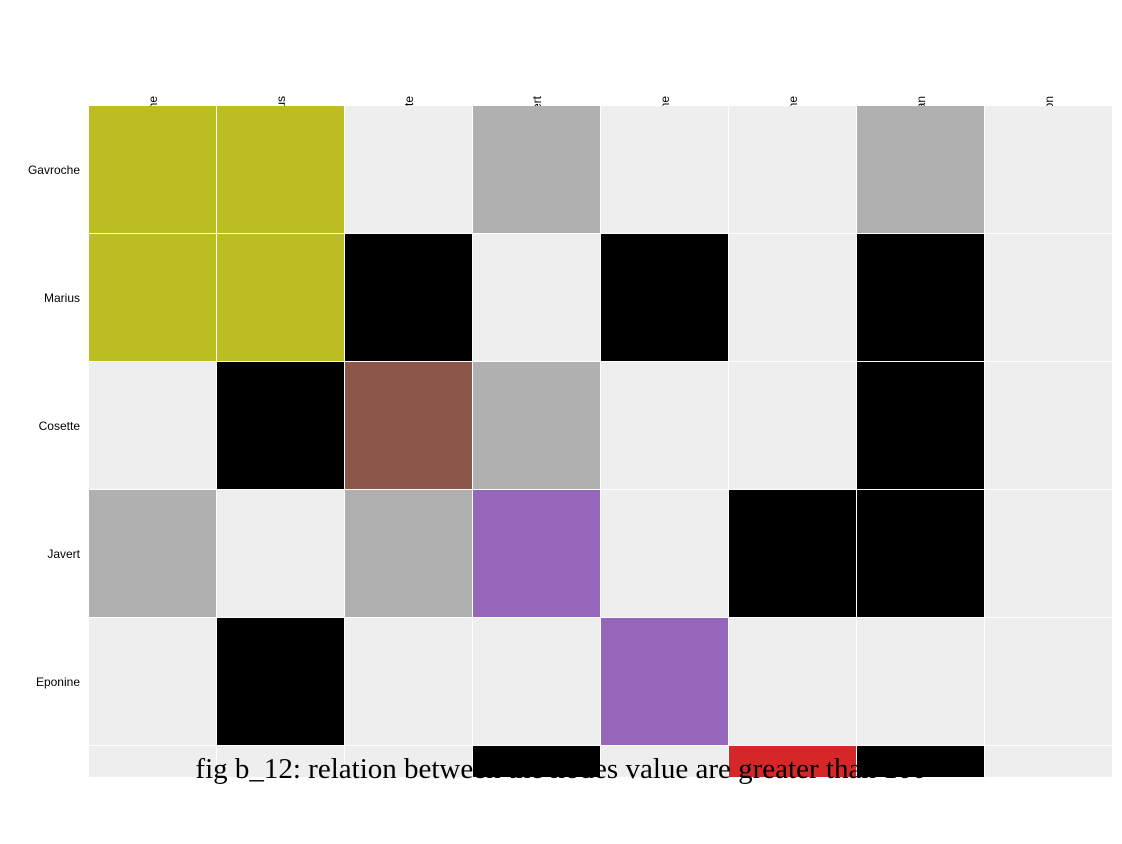  What do you see at coordinates (58, 682) in the screenshot?
I see `row-label: Eponine` at bounding box center [58, 682].